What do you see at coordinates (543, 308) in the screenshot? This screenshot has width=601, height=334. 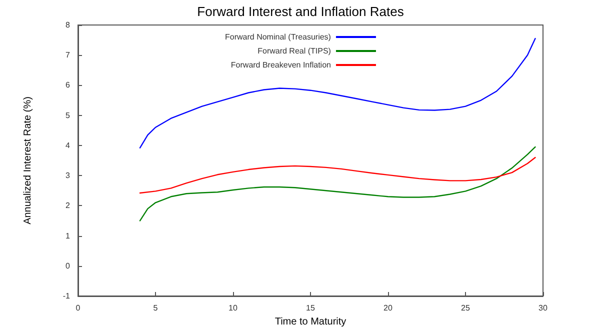 I see `x-tick-label: 30` at bounding box center [543, 308].